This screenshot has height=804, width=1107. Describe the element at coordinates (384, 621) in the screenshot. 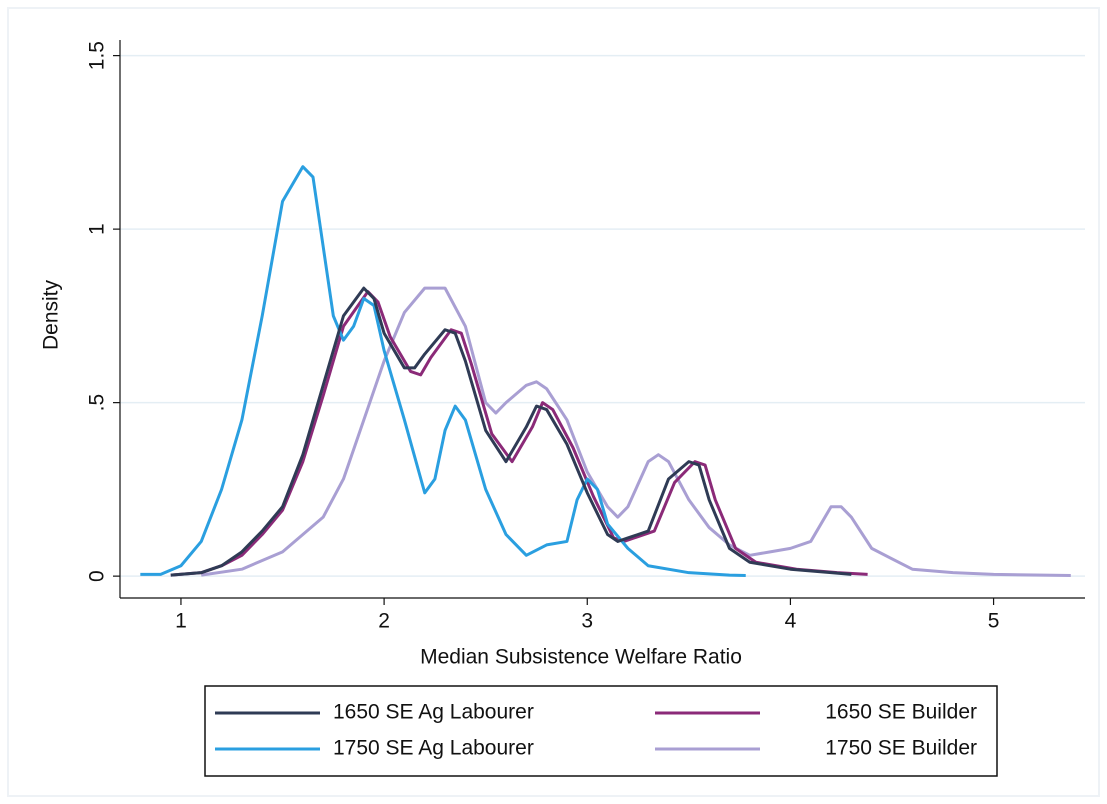

I see `x-tick-label: 2` at that location.